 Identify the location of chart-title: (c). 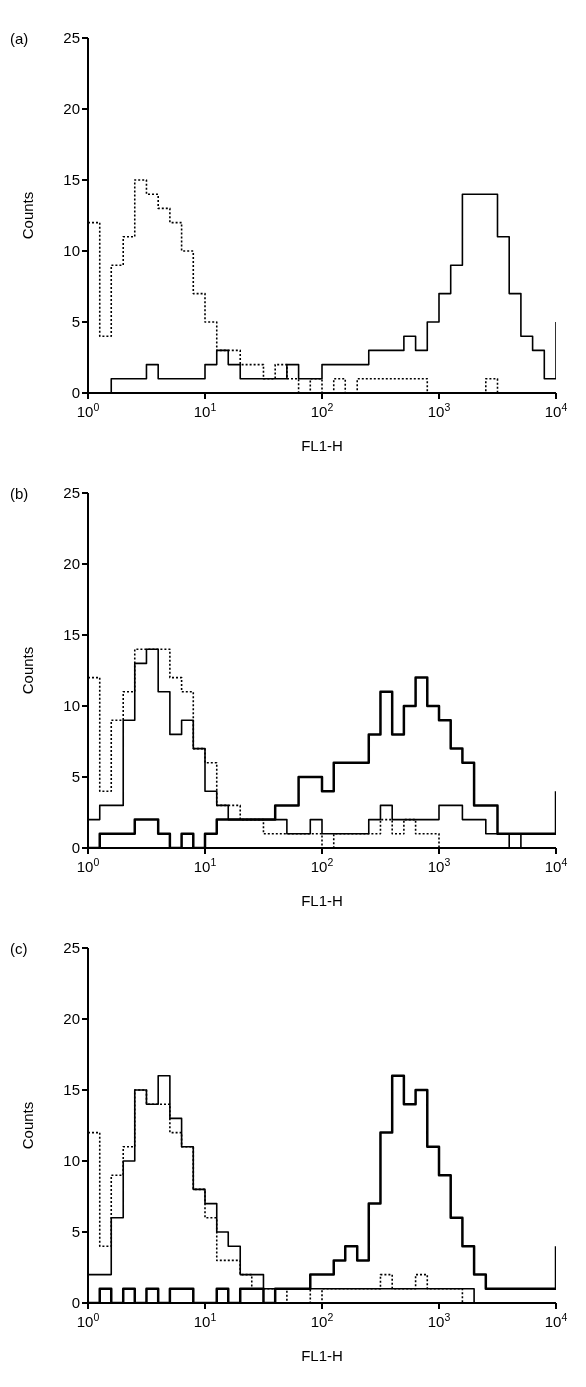
(19, 948).